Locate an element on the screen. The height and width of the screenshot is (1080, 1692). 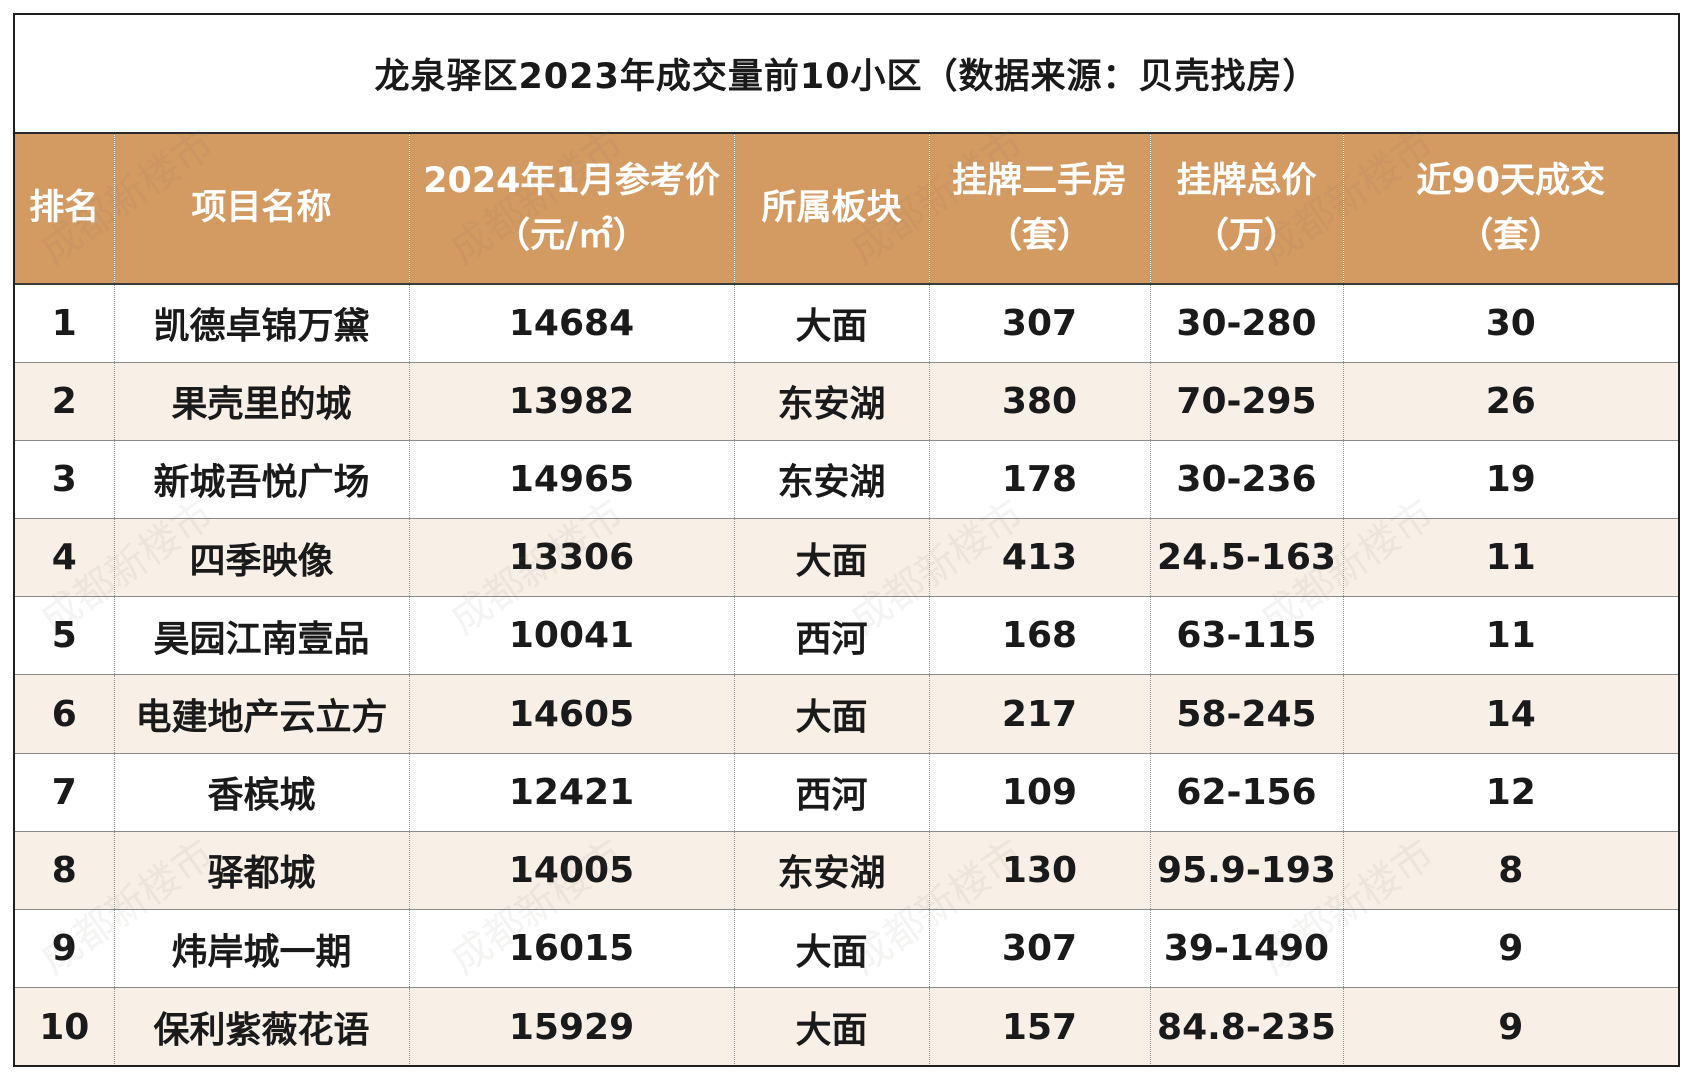
header-label: 排名 is located at coordinates (64, 208).